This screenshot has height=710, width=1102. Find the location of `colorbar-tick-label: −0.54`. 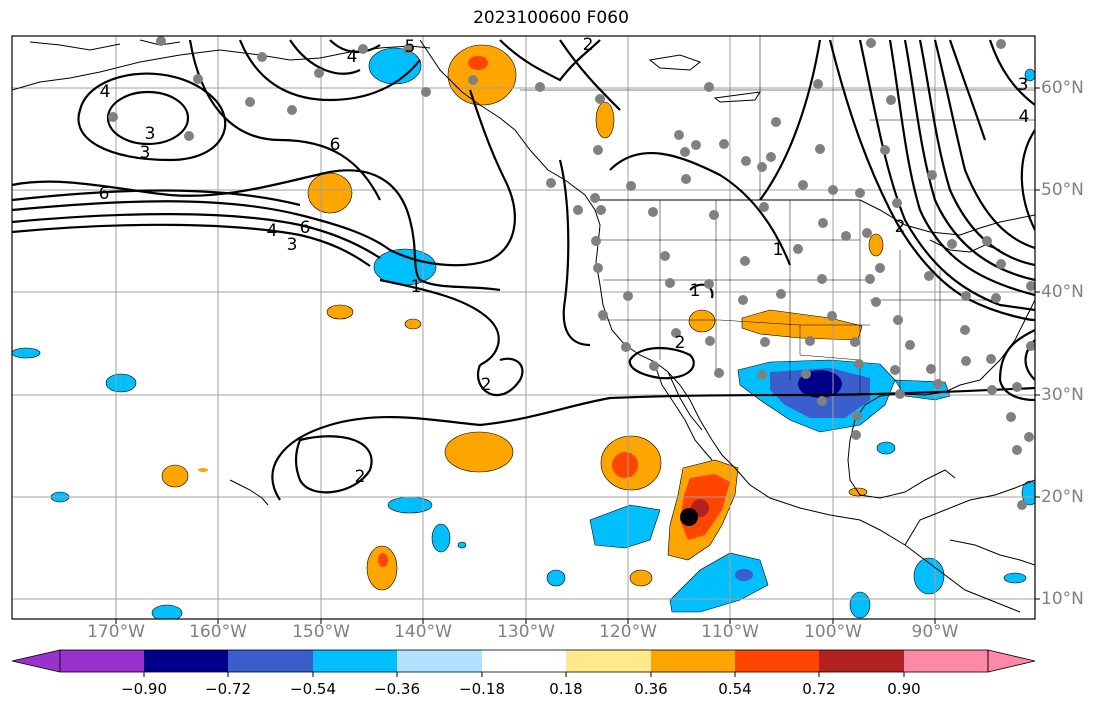

colorbar-tick-label: −0.54 is located at coordinates (313, 689).